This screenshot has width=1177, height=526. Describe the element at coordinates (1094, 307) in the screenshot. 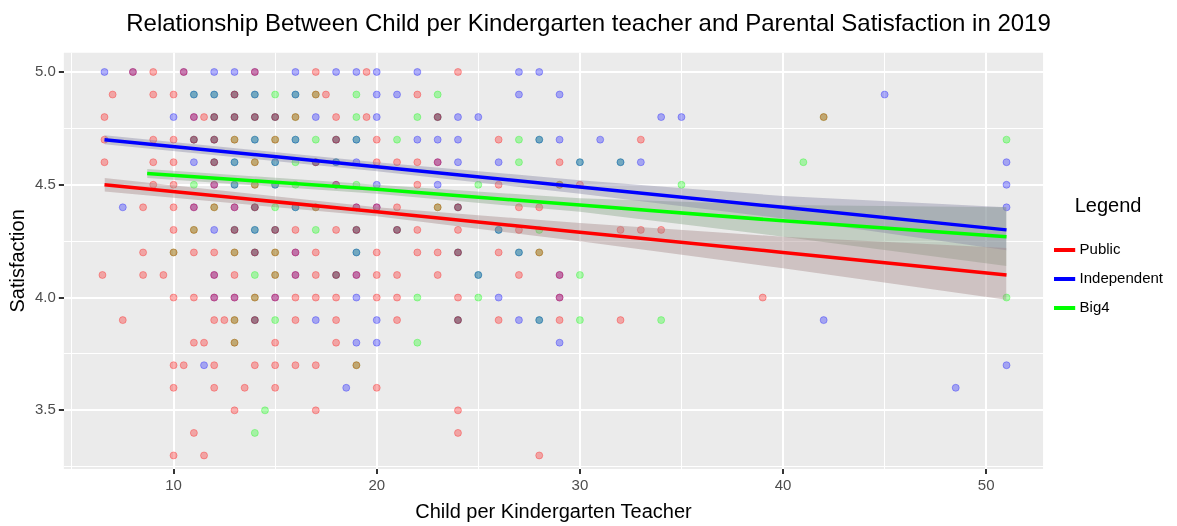

I see `legend-label: Big4` at that location.